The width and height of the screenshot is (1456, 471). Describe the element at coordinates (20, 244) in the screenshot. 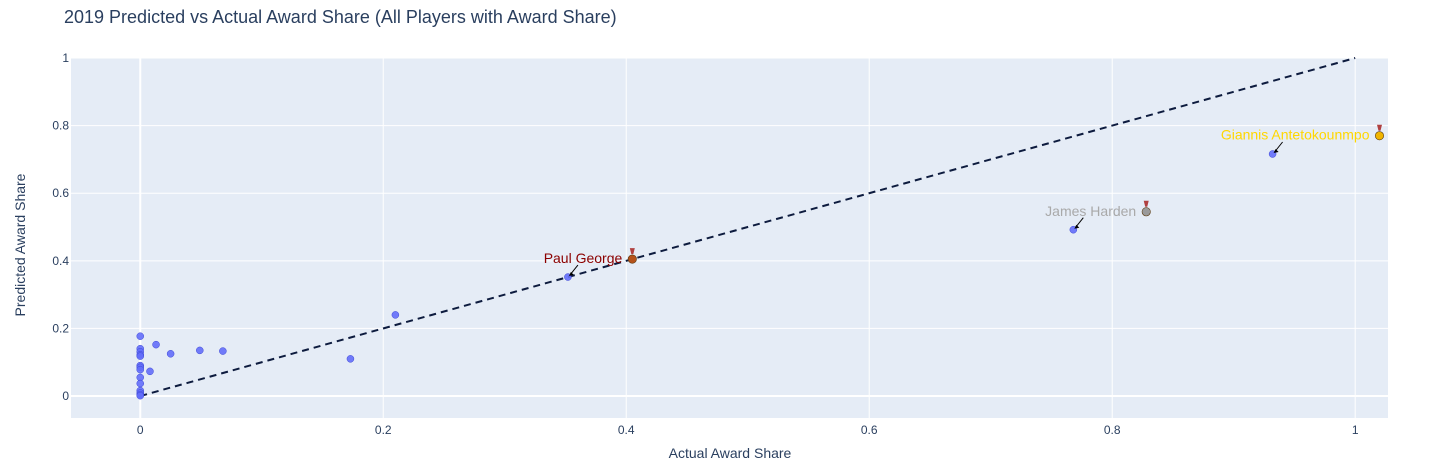

I see `y-axis-label: Predicted Award Share` at that location.